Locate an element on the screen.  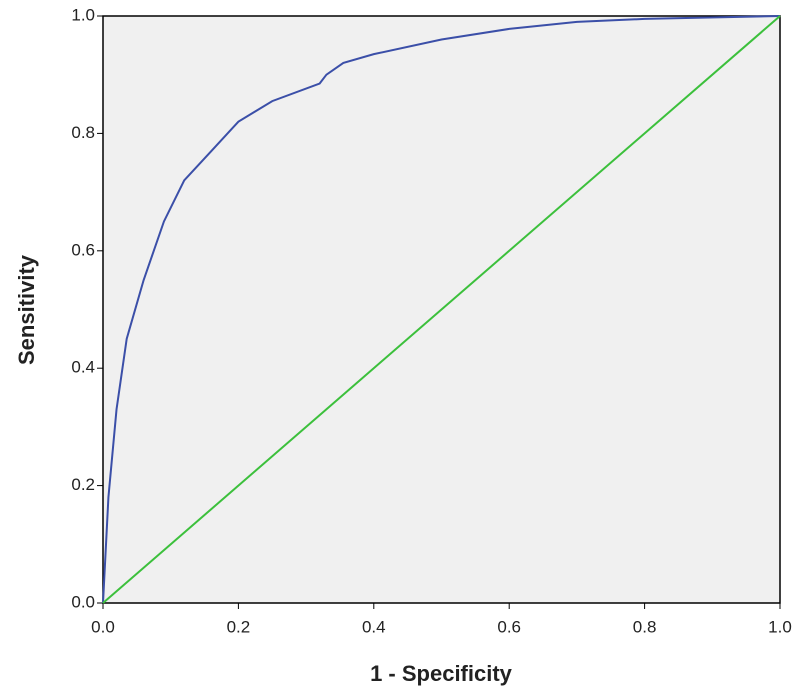
x-axis-title: 1 - Specificity is located at coordinates (441, 673).